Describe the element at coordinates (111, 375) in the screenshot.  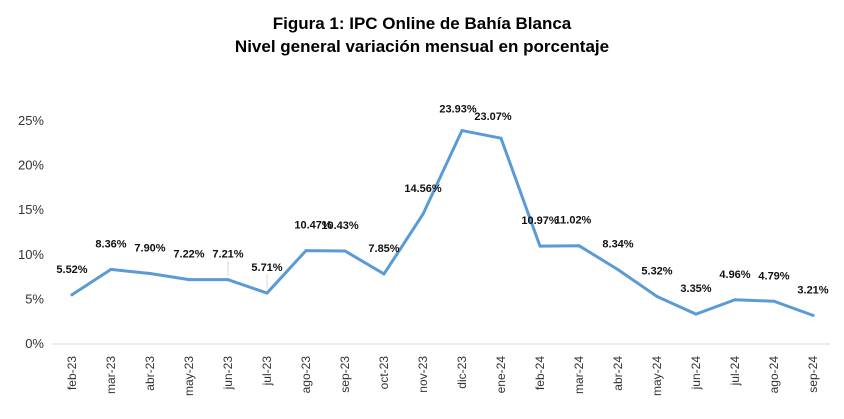
I see `x-tick-label: mar-23` at that location.